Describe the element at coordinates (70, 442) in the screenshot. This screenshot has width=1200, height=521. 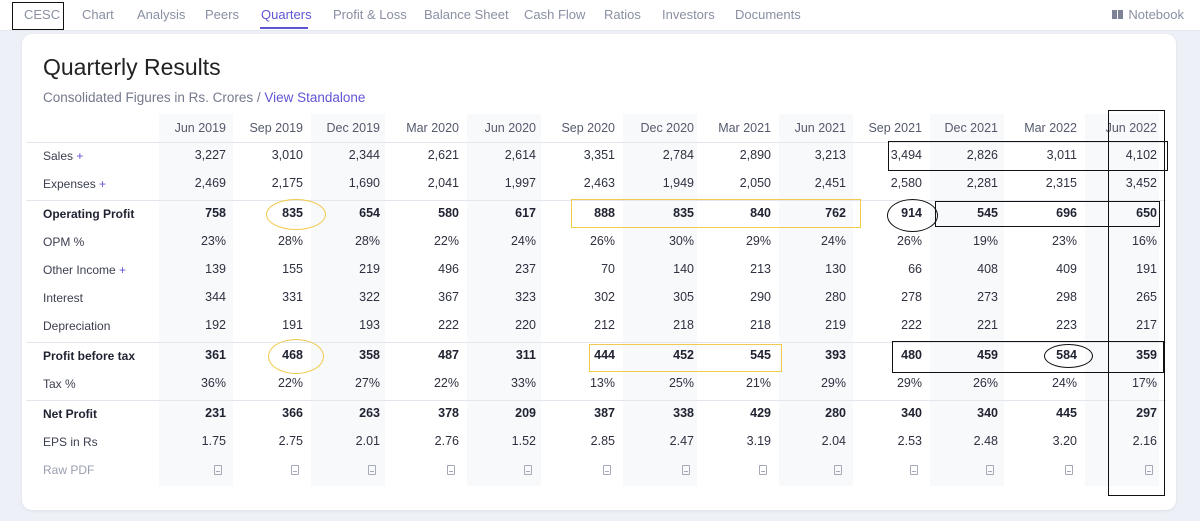
I see `row-label-text: EPS in Rs` at that location.